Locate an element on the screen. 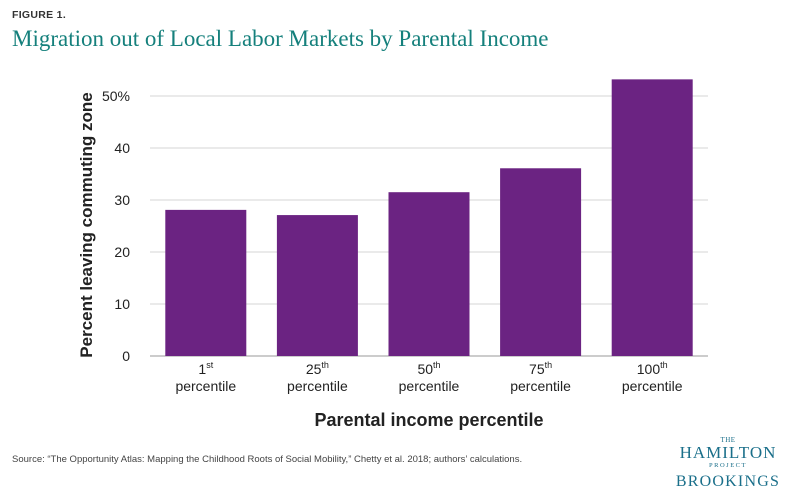  x-tick-label: 1st is located at coordinates (205, 368).